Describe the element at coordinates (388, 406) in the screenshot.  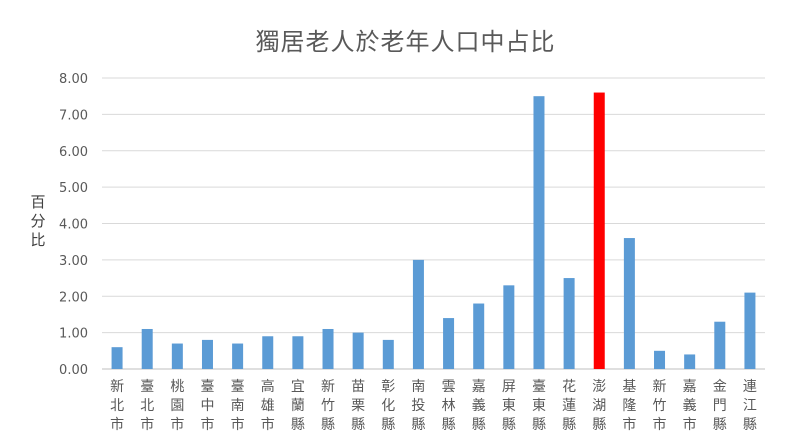
I see `x-tick-label: 化` at that location.